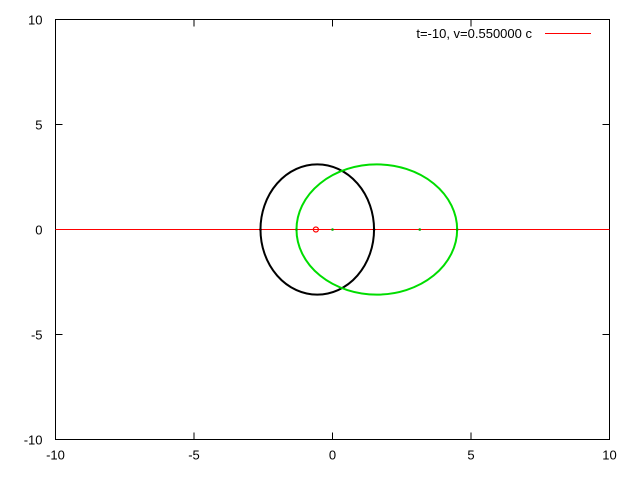 The width and height of the screenshot is (640, 480). I want to click on legend: t=-10, v=0.550000 c, so click(503, 33).